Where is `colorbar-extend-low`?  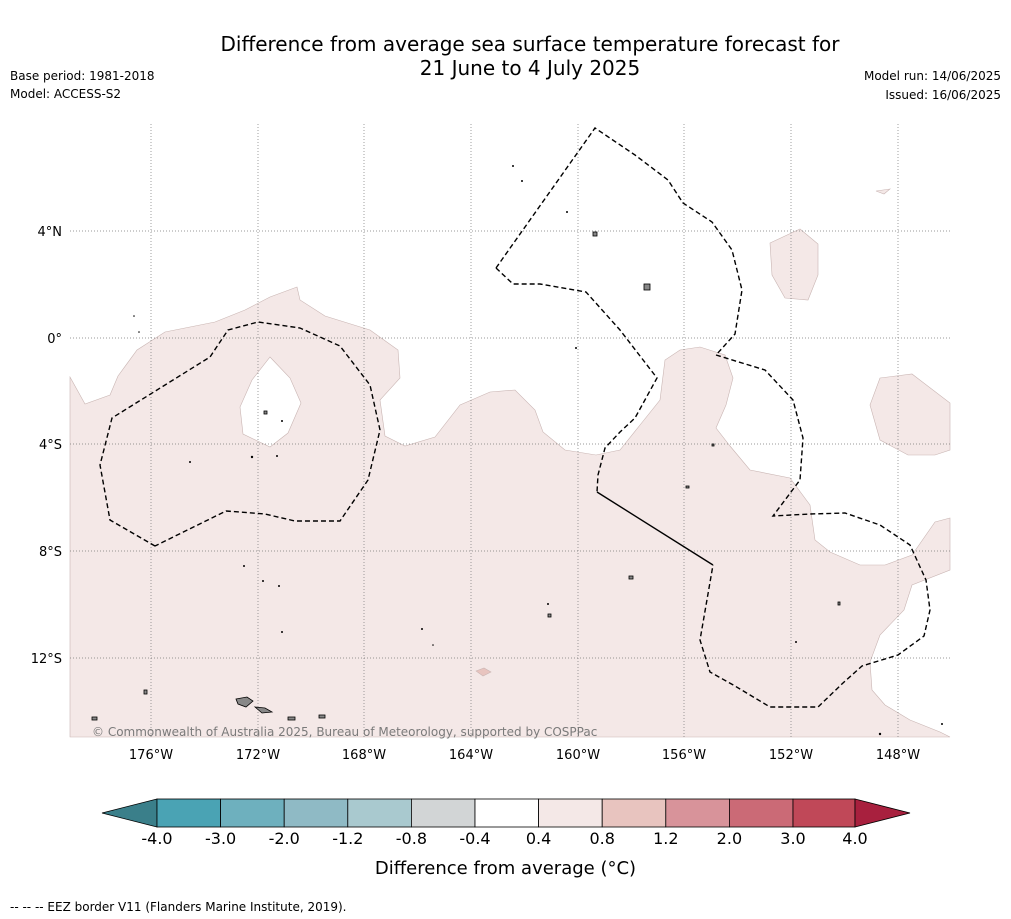
colorbar-extend-low is located at coordinates (129, 813).